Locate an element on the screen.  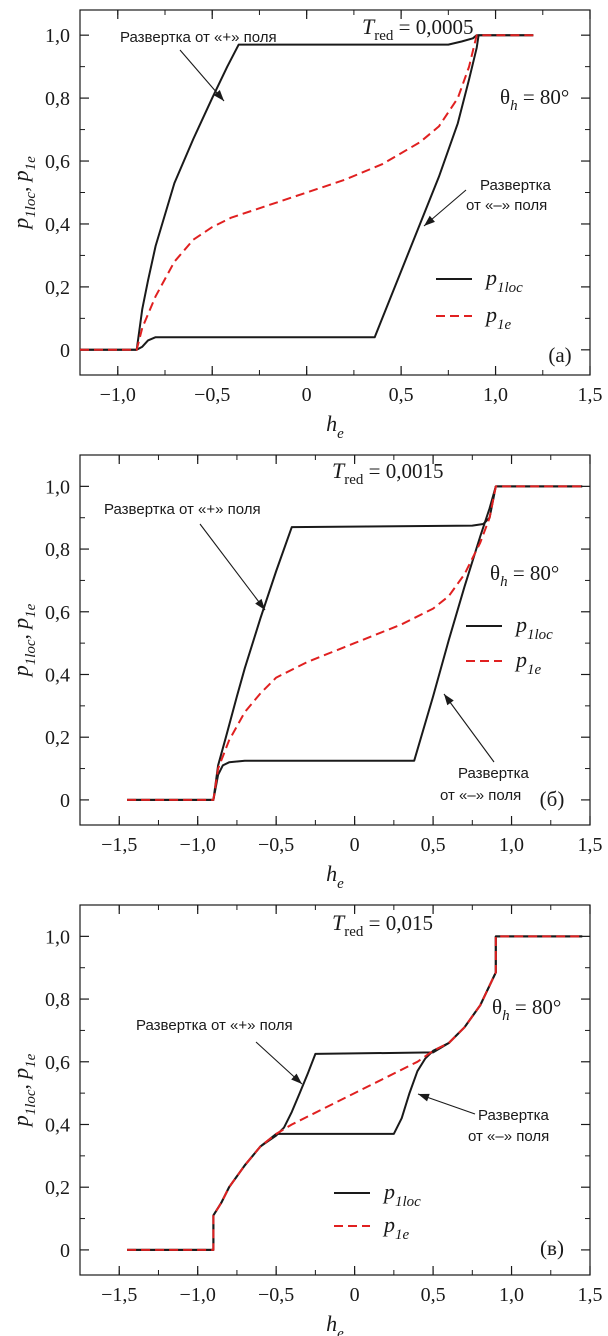
annotation-minus-arrow is located at coordinates (469, 728).